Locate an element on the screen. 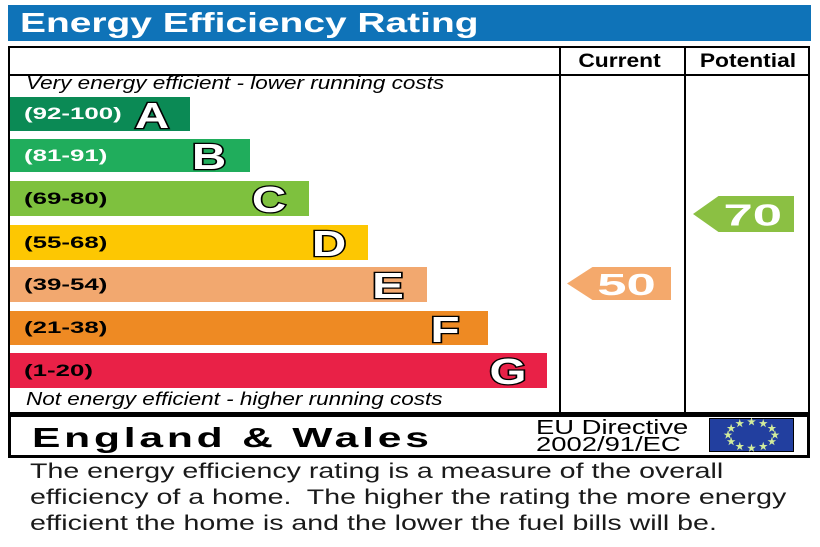 The image size is (820, 547). svg-text: E is located at coordinates (388, 284).